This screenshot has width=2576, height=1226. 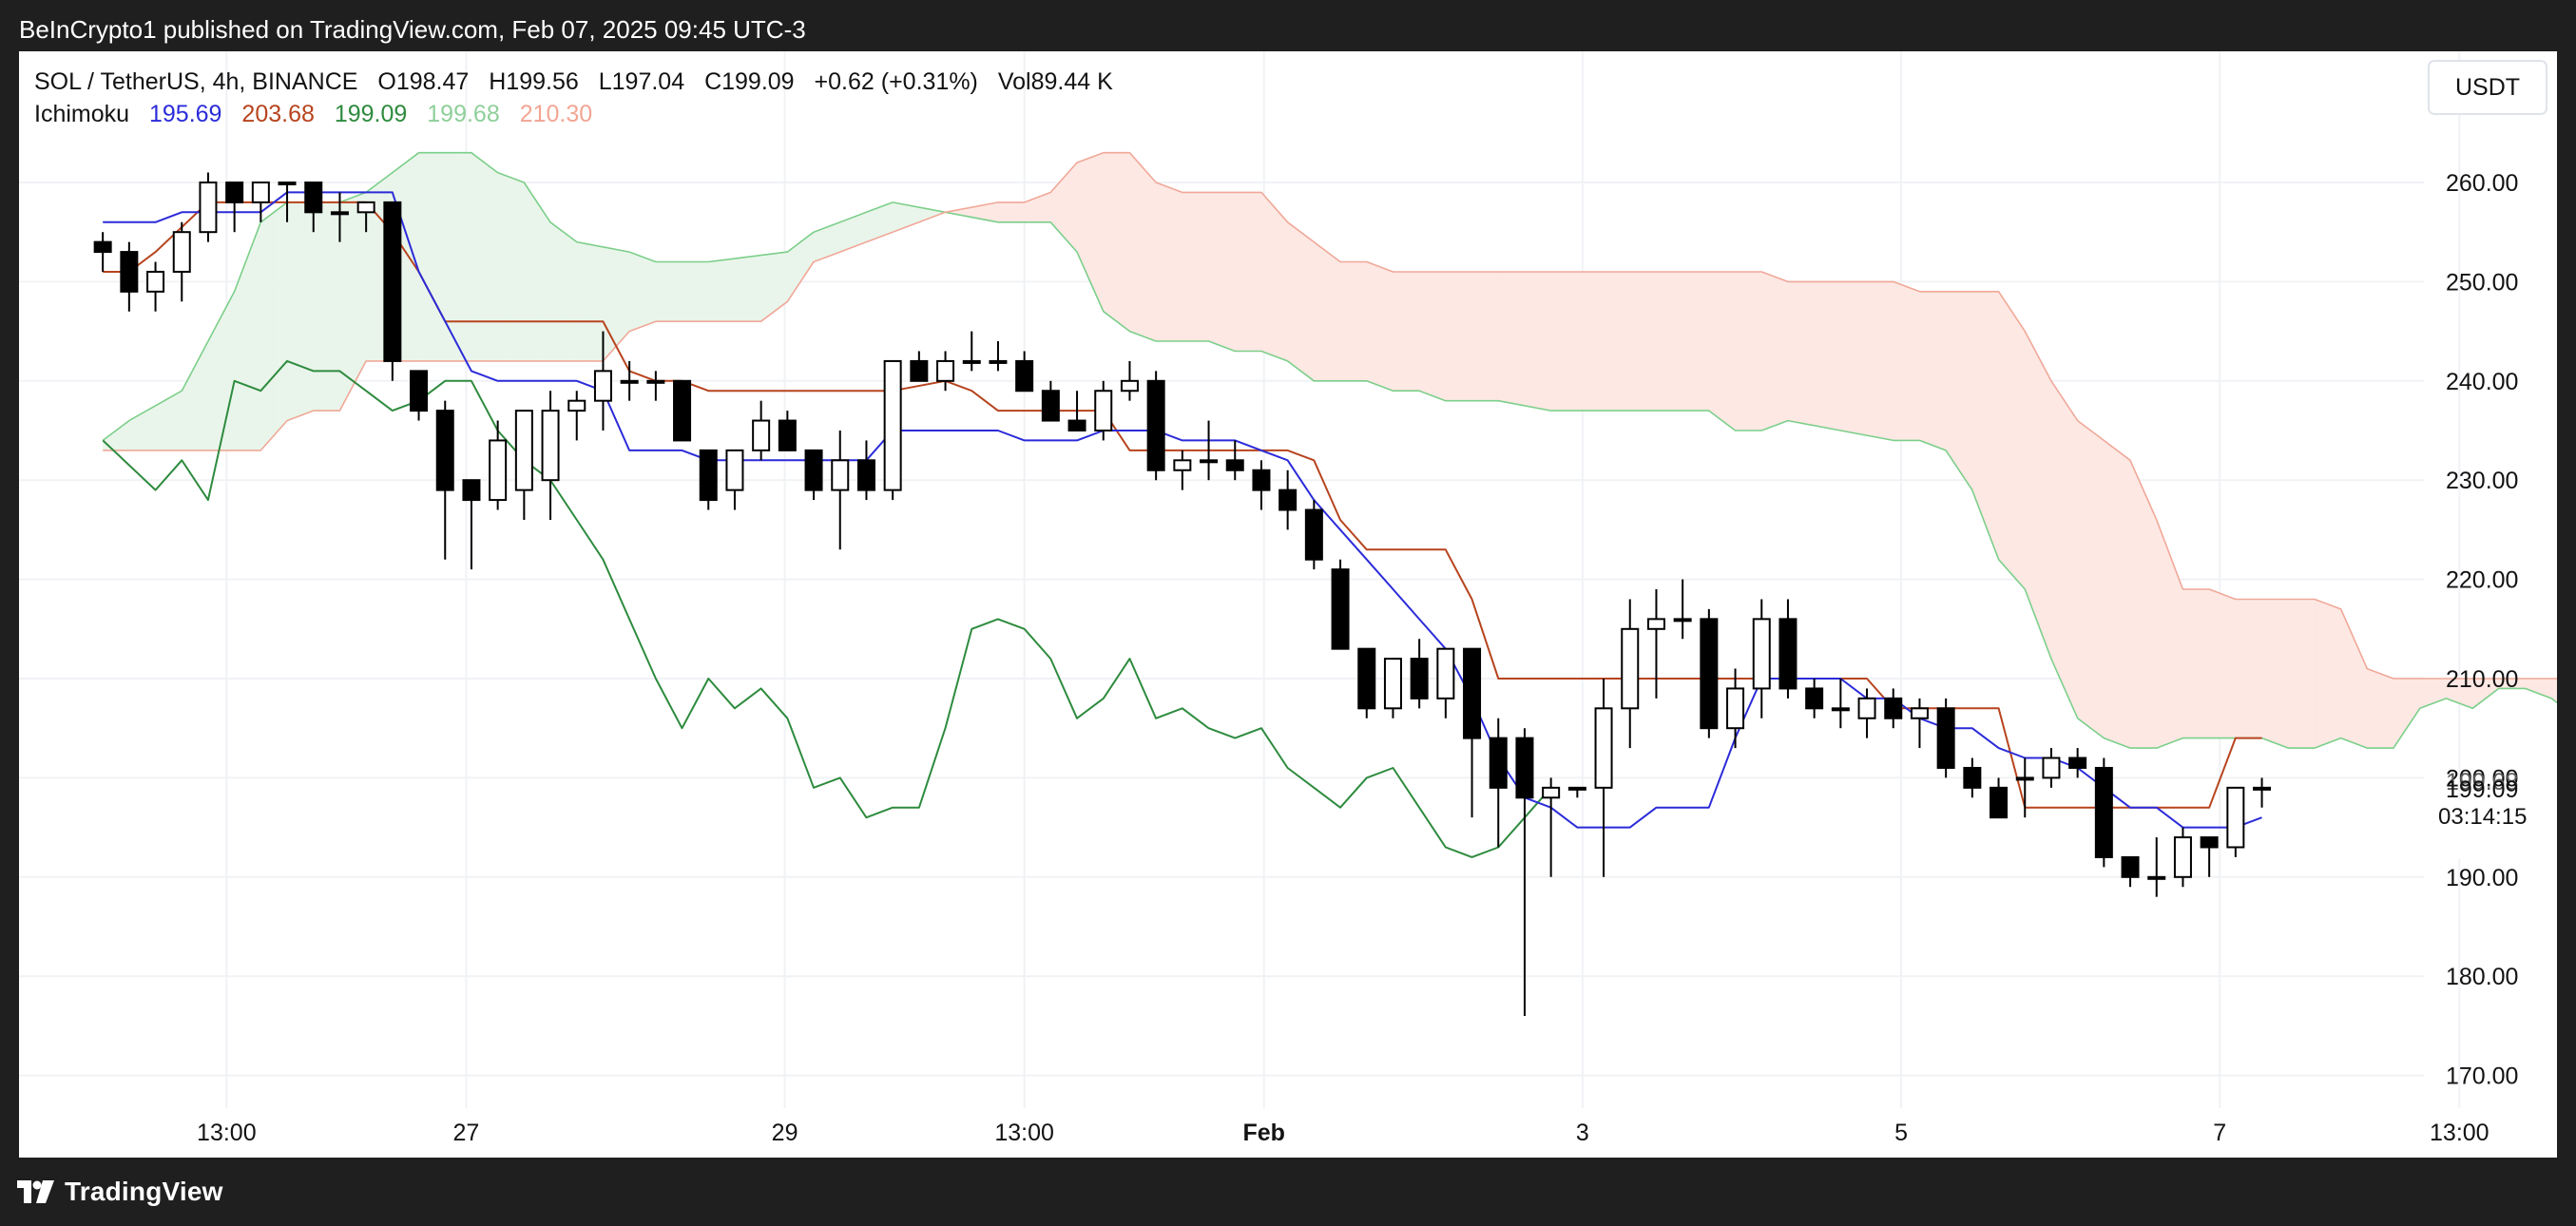 What do you see at coordinates (371, 114) in the screenshot?
I see `legend-chikou-value: 199.09` at bounding box center [371, 114].